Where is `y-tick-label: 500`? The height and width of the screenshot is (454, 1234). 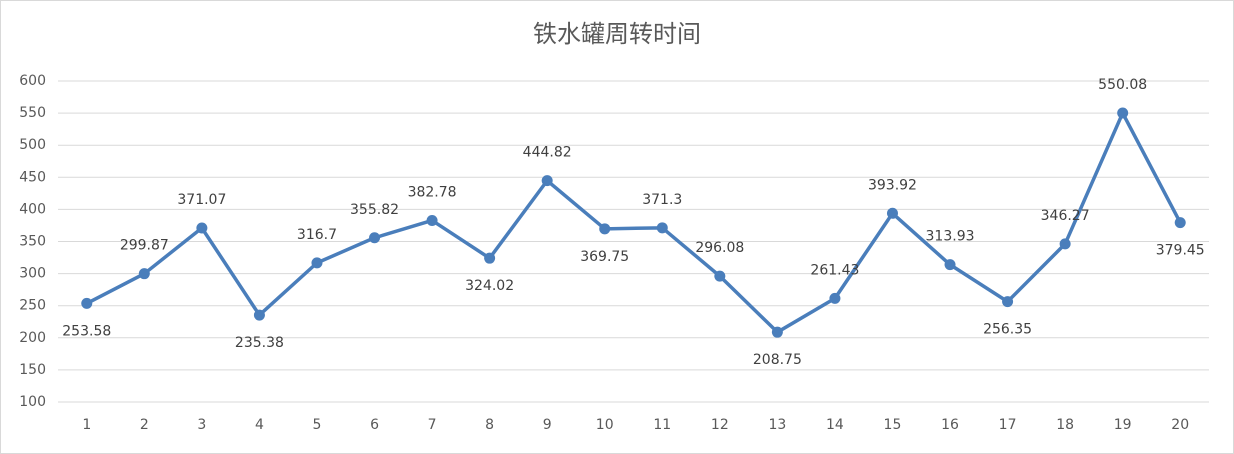
y-tick-label: 500 is located at coordinates (32, 145).